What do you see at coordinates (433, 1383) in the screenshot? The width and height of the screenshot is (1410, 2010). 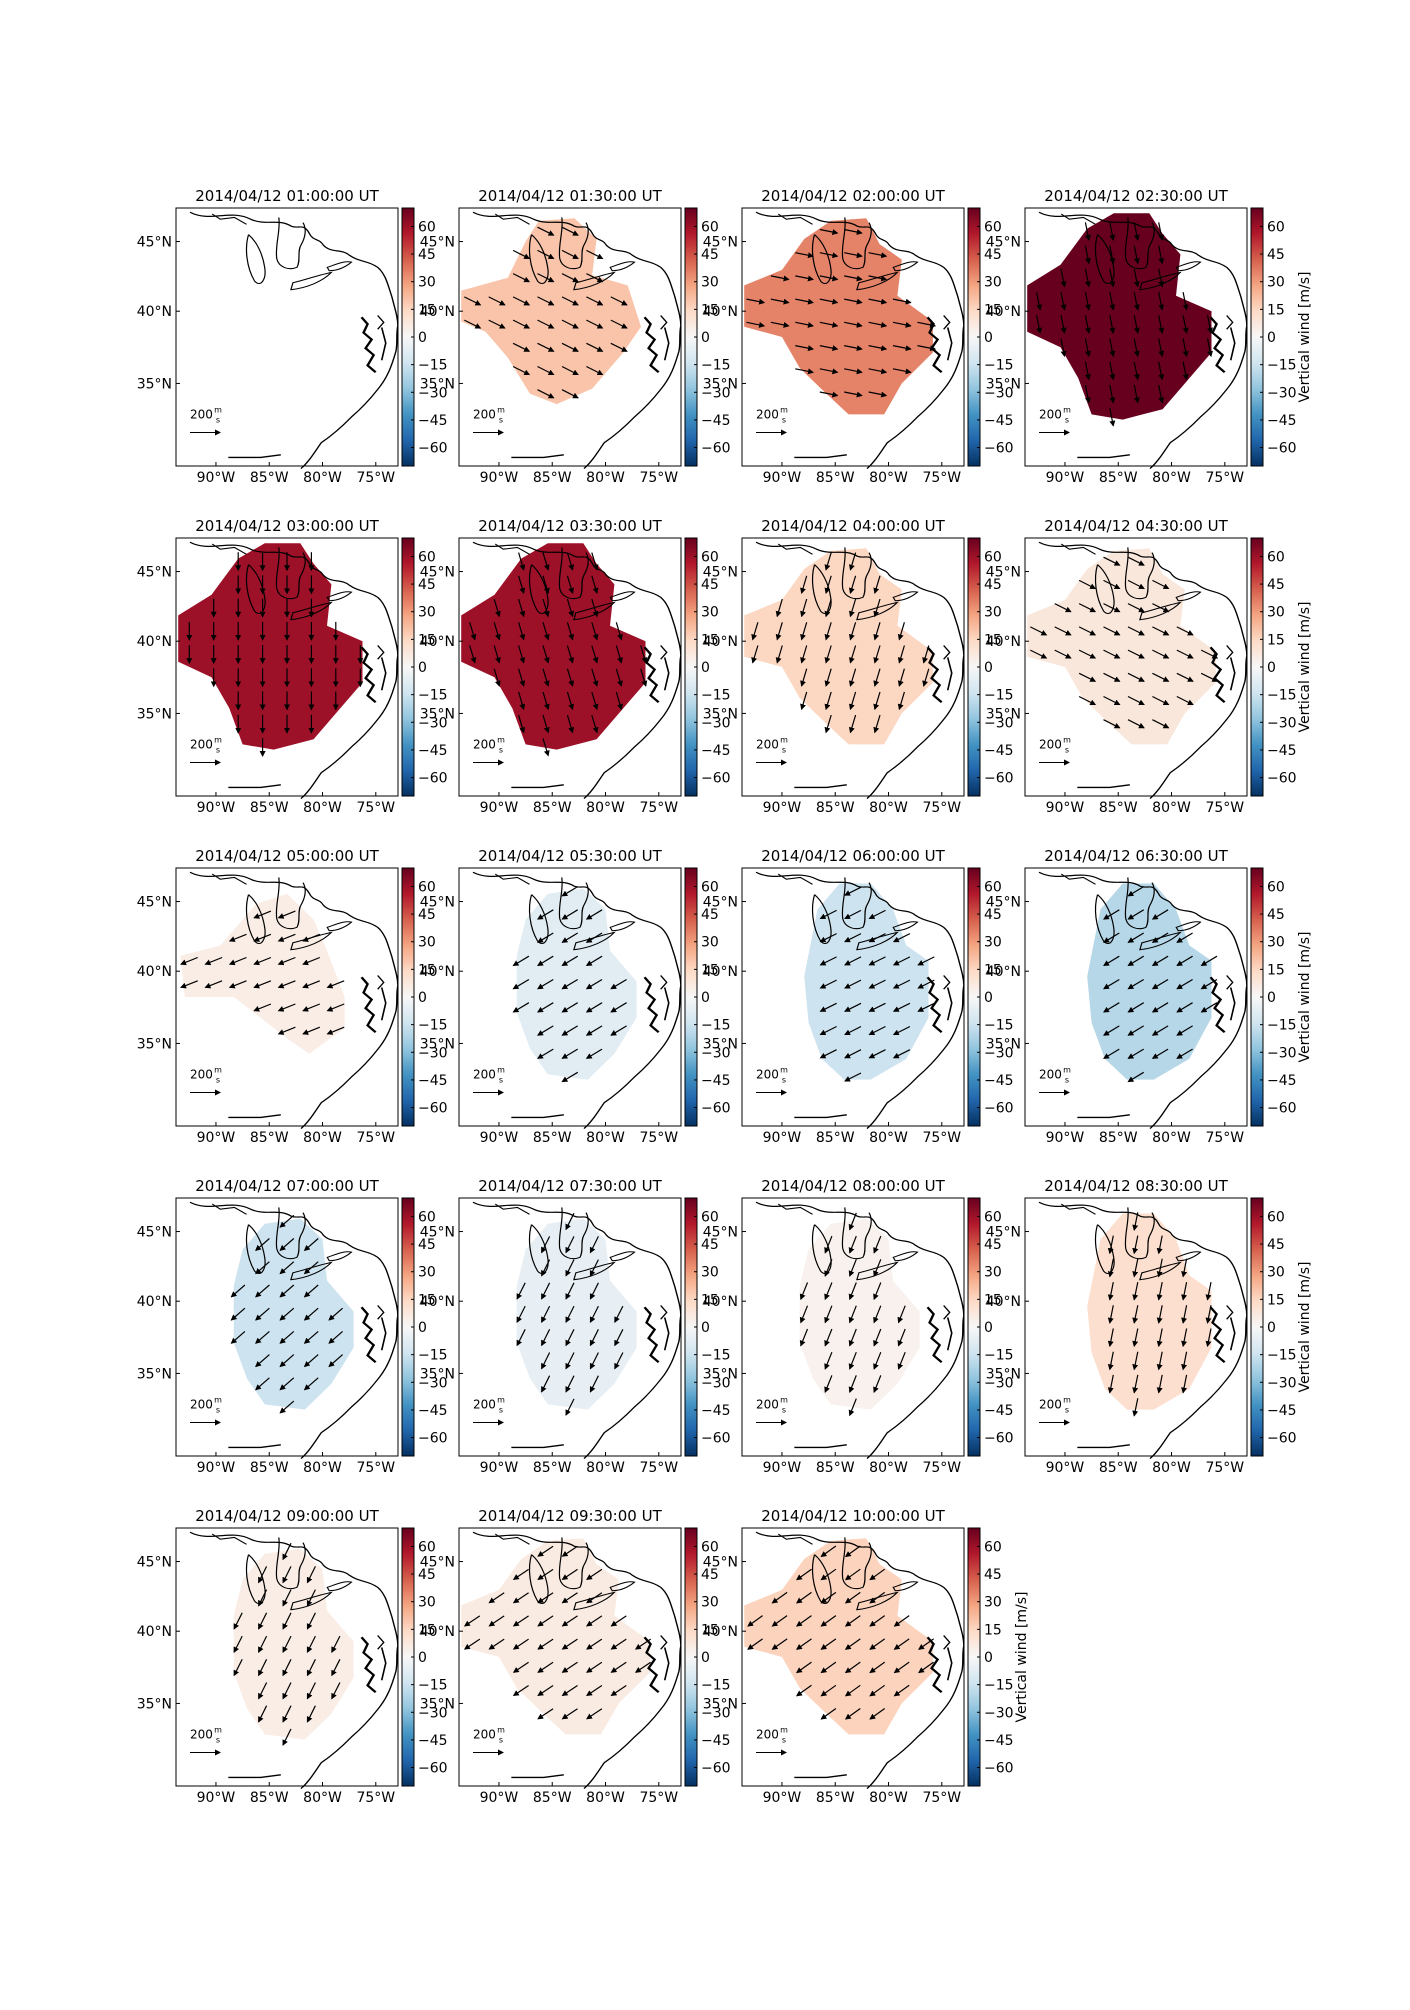 I see `colorbar-tick-label: −30` at bounding box center [433, 1383].